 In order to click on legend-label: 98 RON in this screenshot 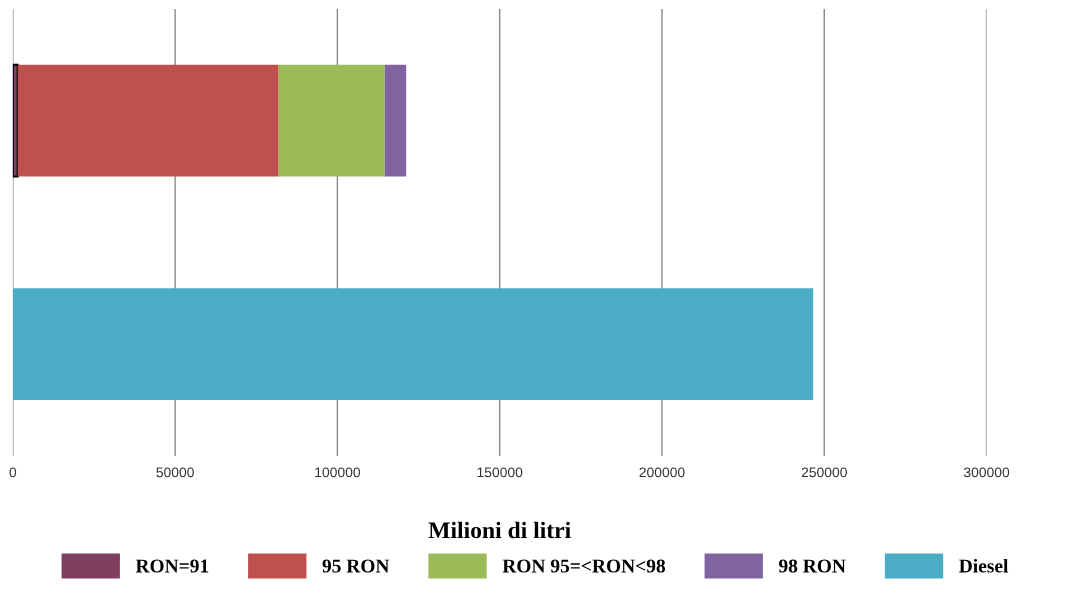, I will do `click(812, 566)`.